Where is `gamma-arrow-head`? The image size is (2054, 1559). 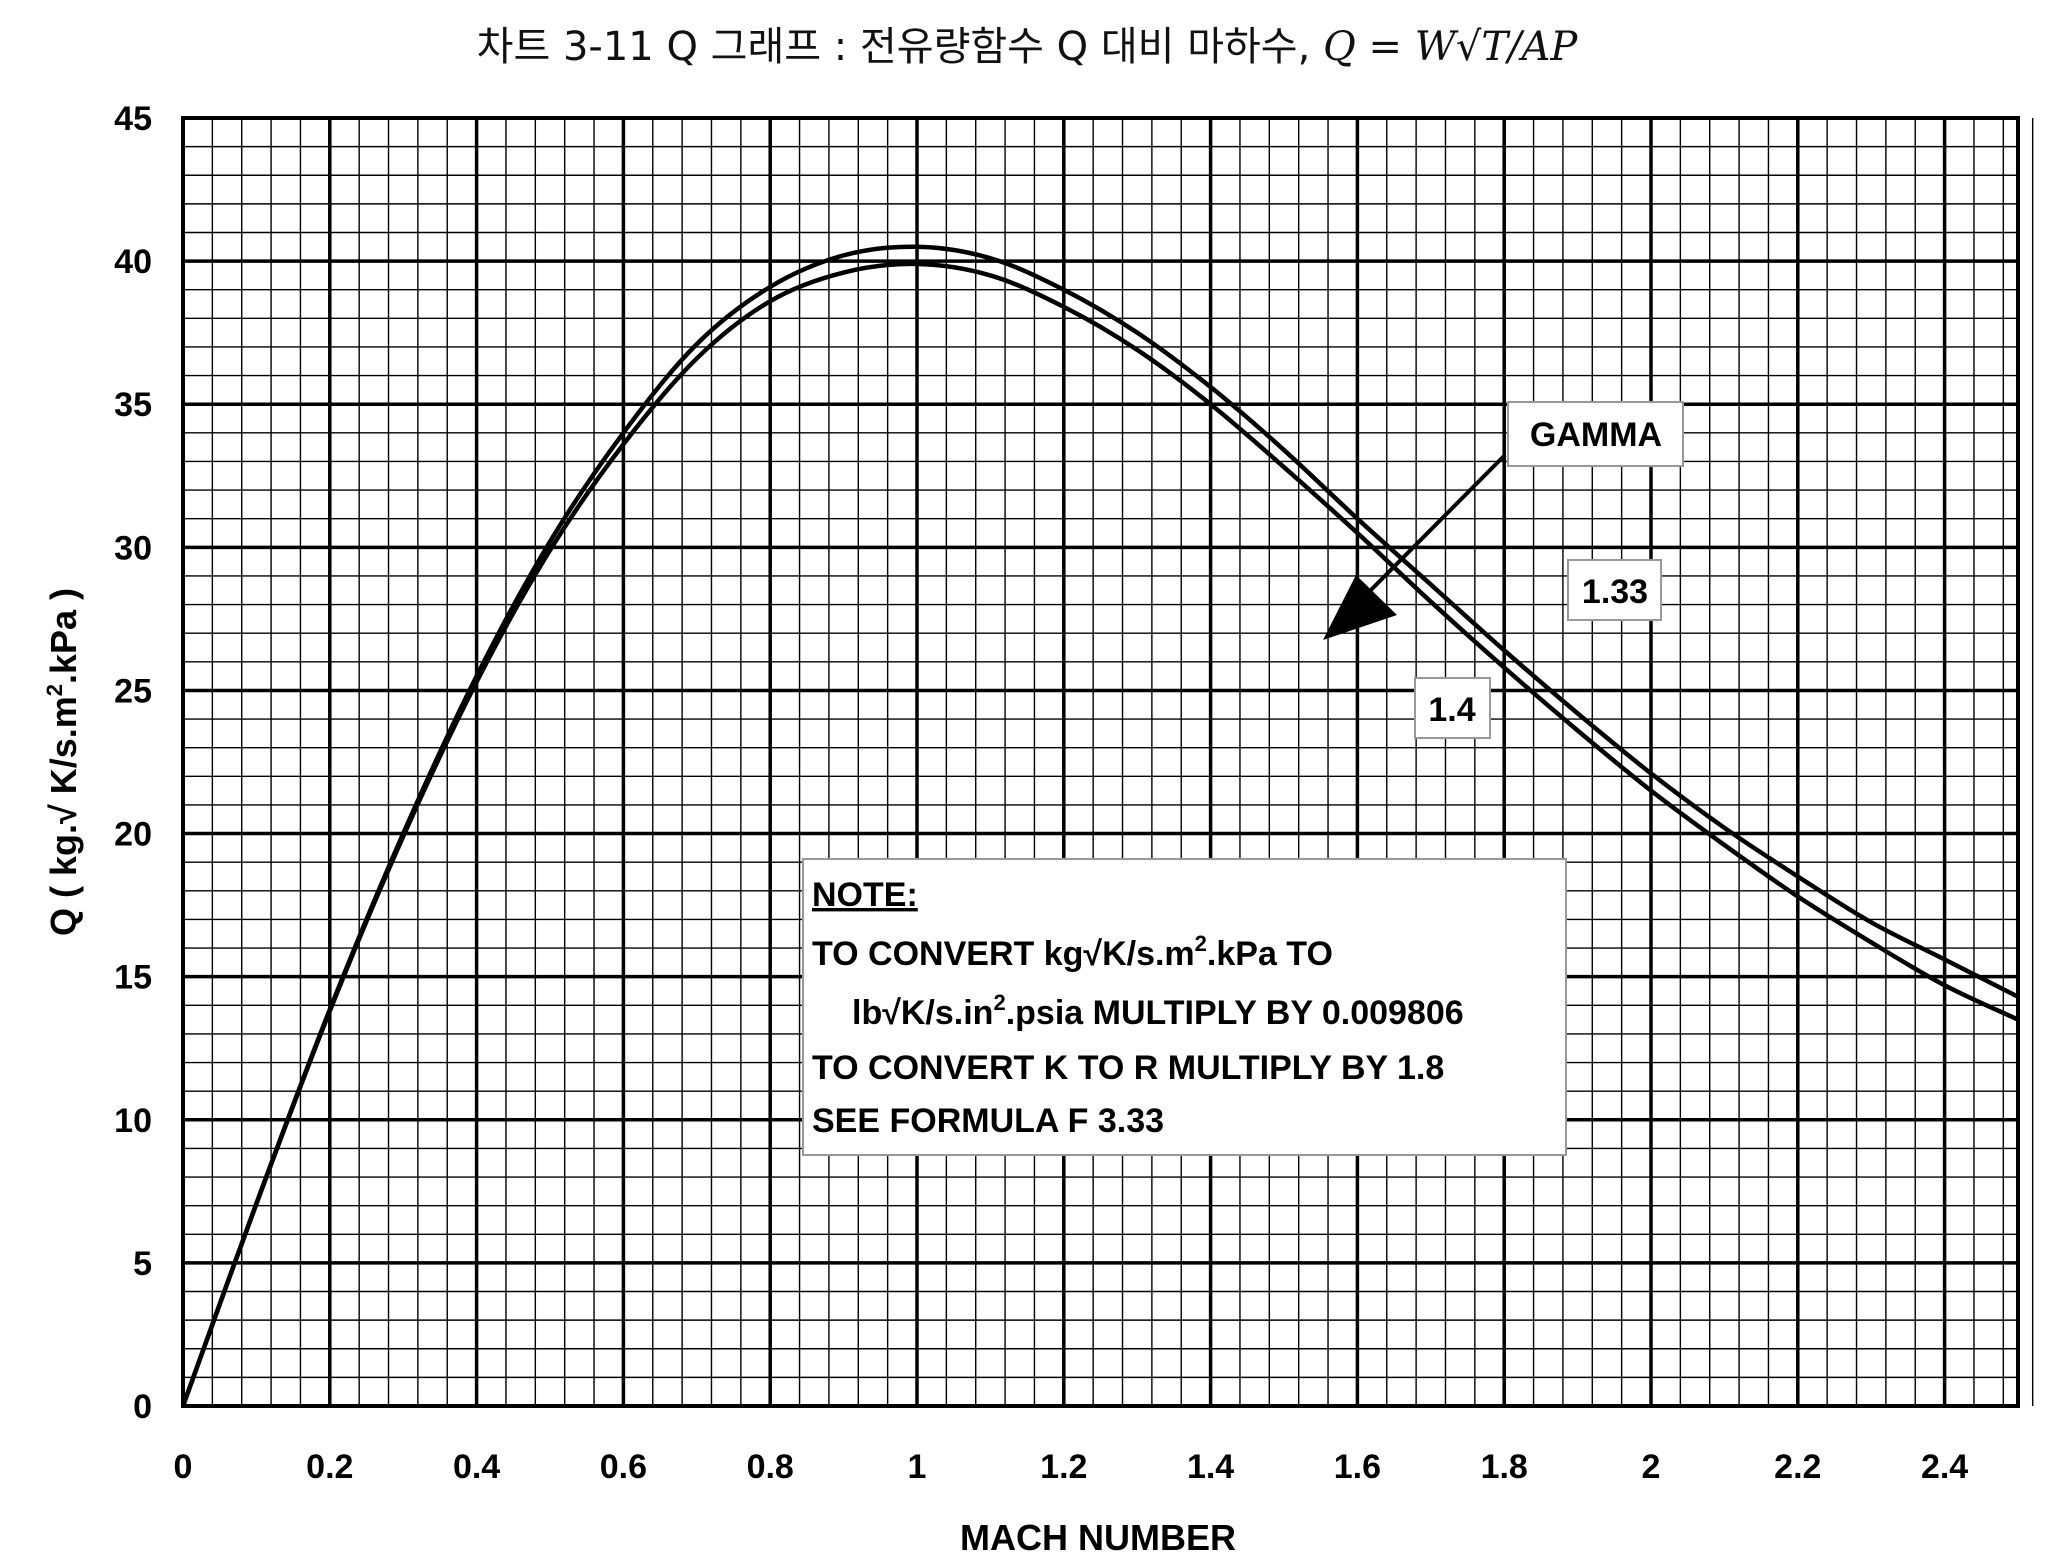
gamma-arrow-head is located at coordinates (1360, 607).